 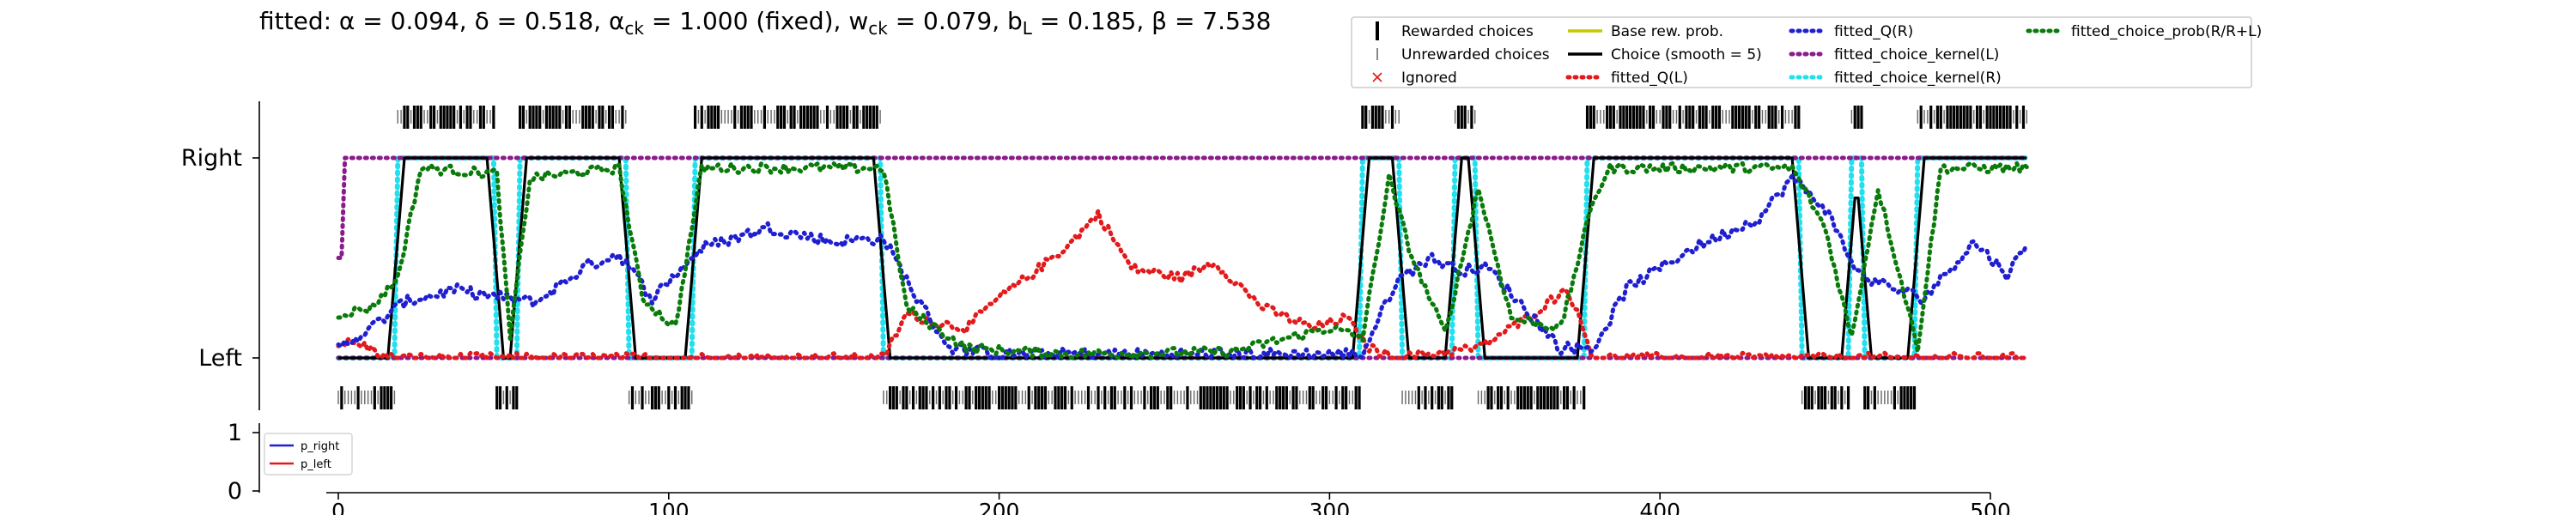 What do you see at coordinates (2166, 31) in the screenshot?
I see `legend-label: fitted_choice_prob(R/R+L)` at bounding box center [2166, 31].